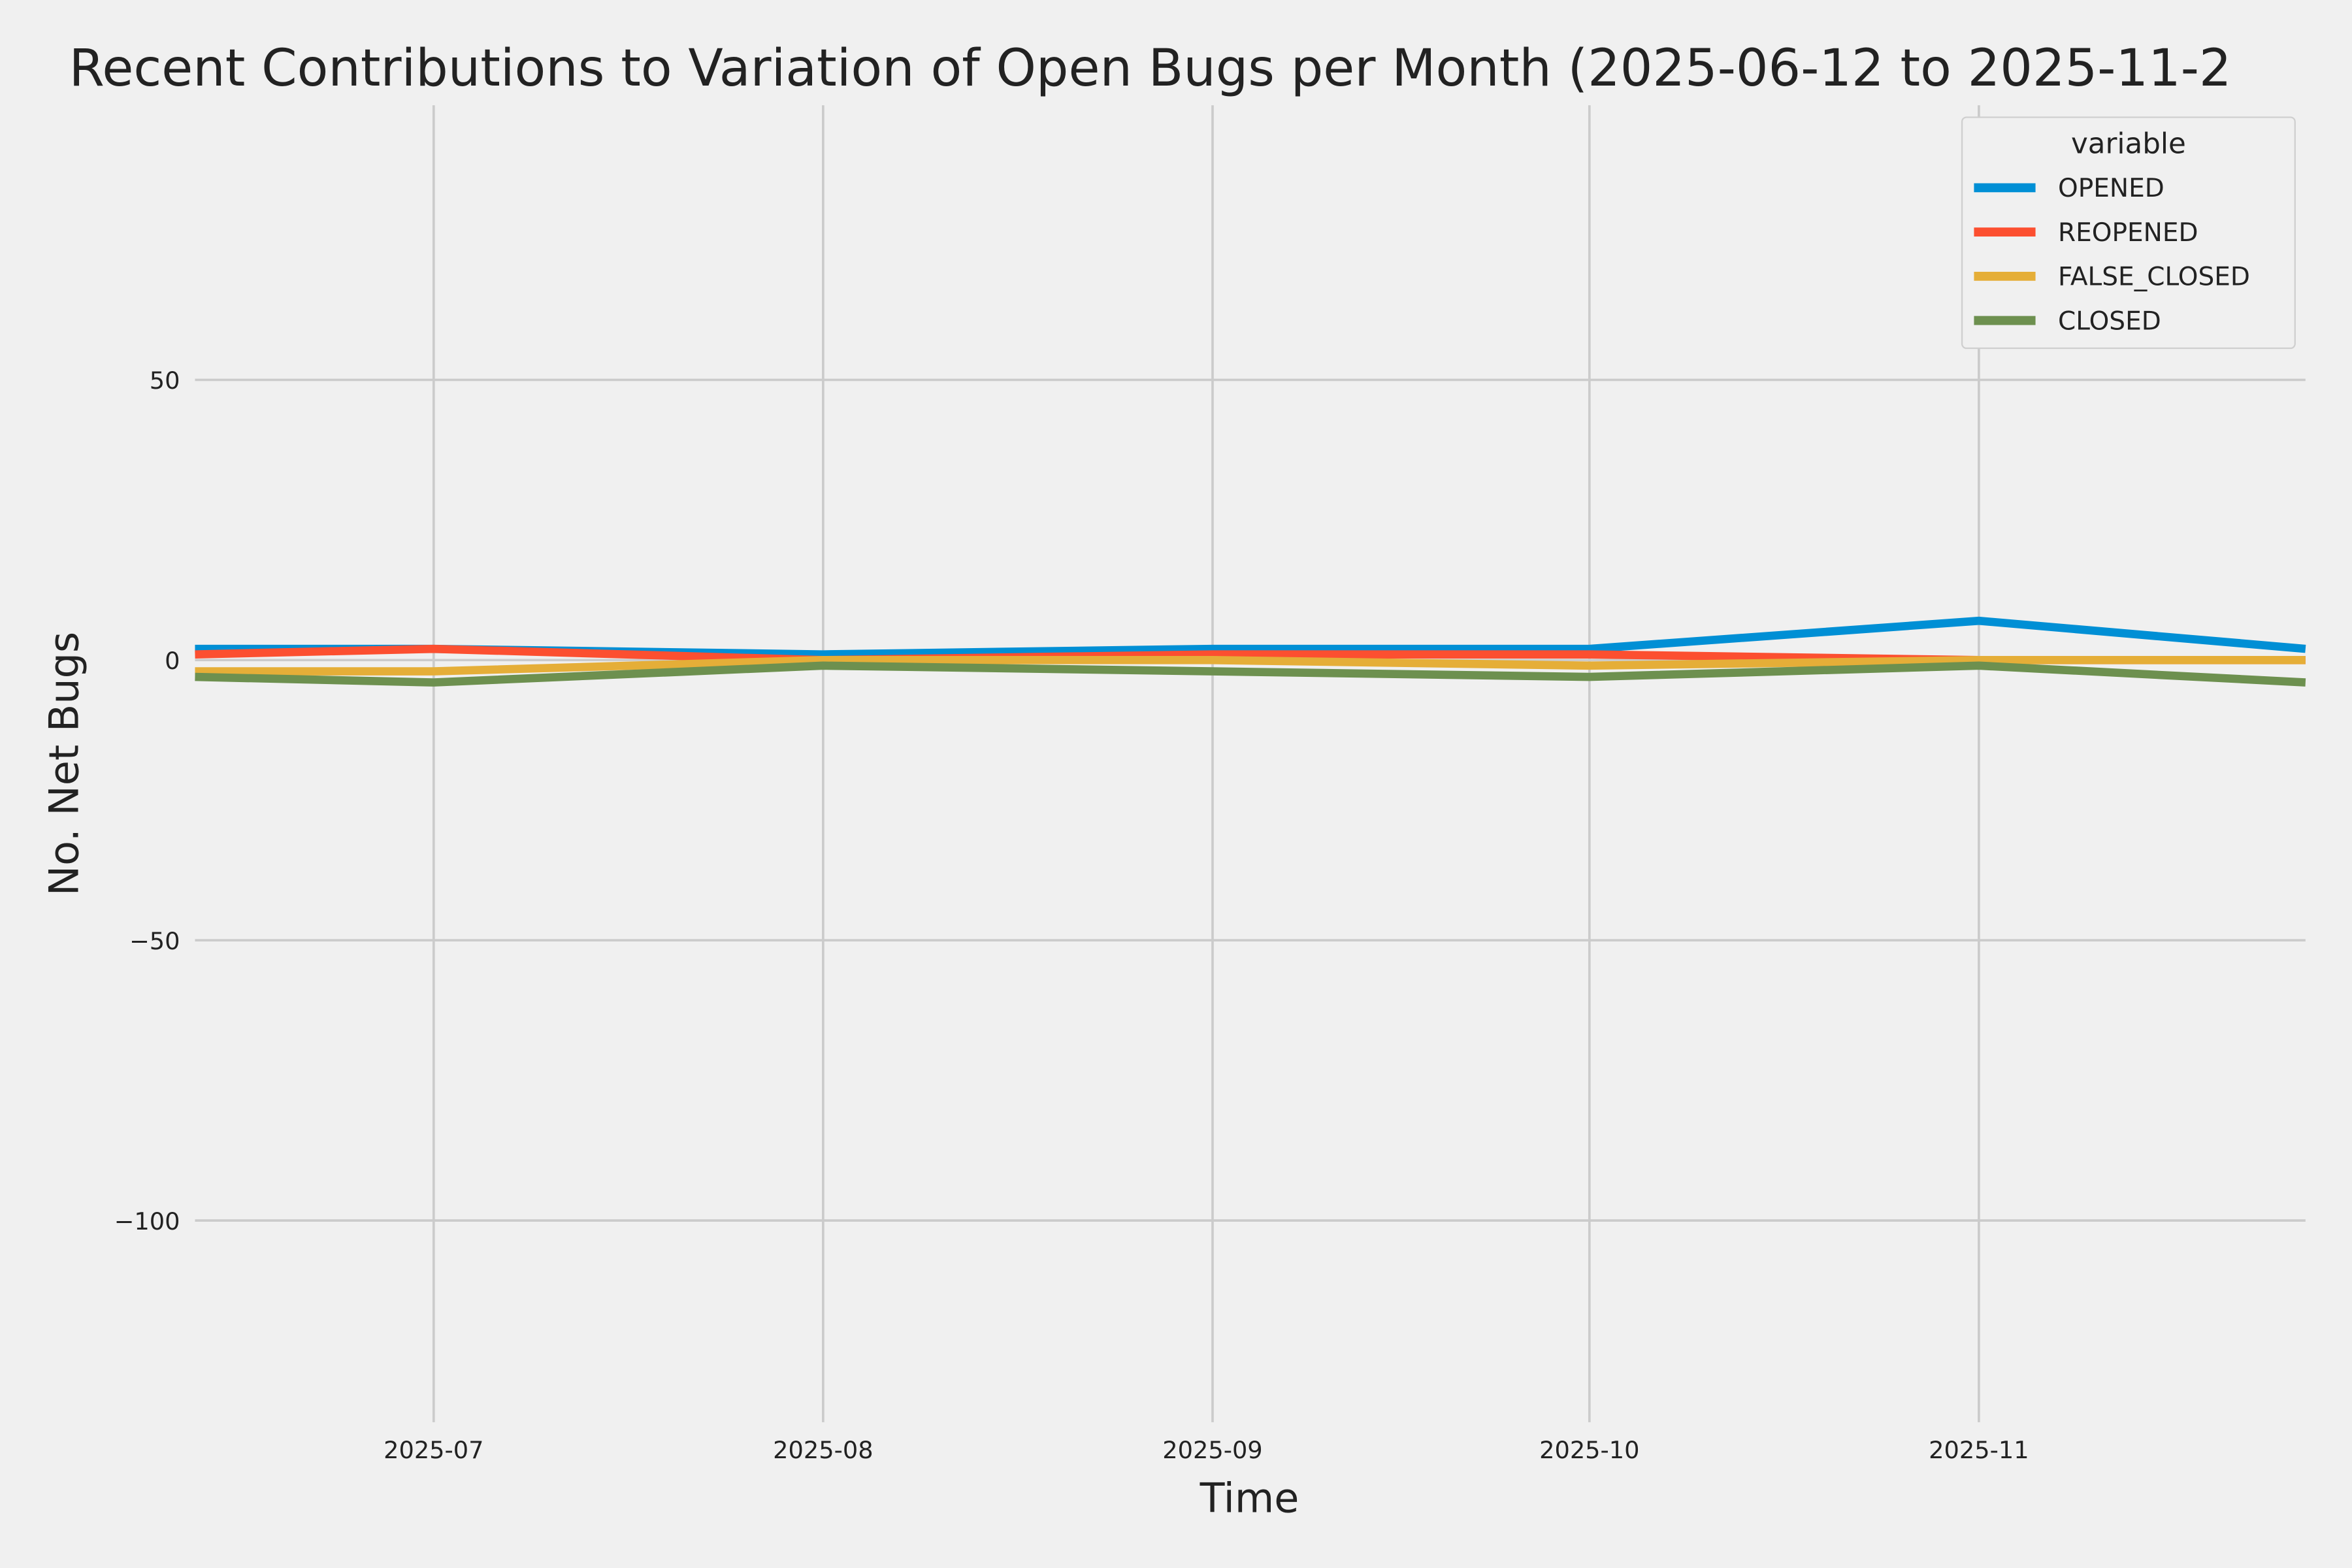 The image size is (2352, 1568). What do you see at coordinates (823, 1450) in the screenshot?
I see `x-tick-label: 2025-08` at bounding box center [823, 1450].